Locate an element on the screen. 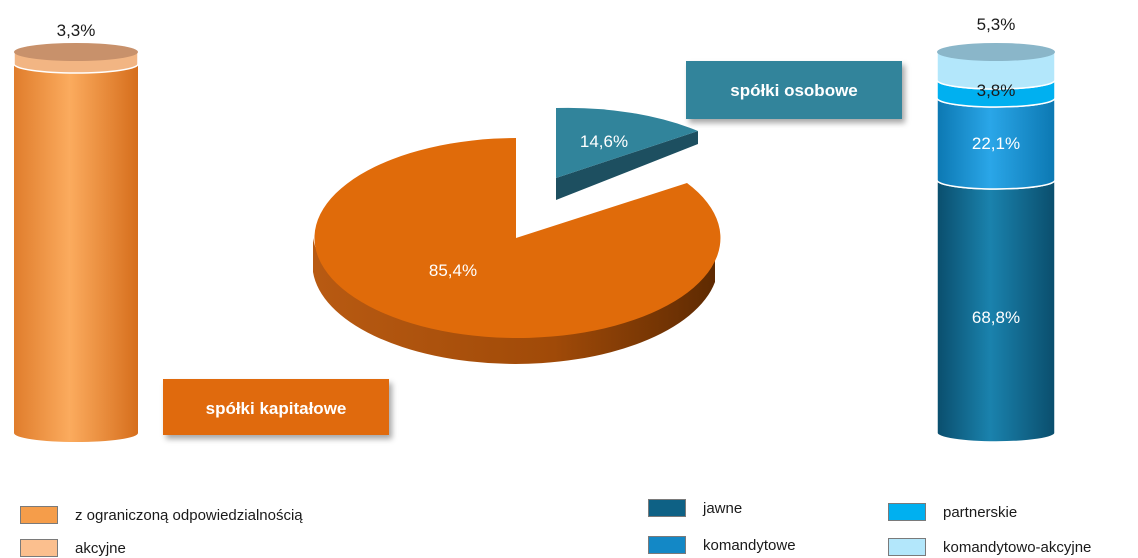 This screenshot has width=1138, height=558. legend-swatch-akcyjne is located at coordinates (39, 548).